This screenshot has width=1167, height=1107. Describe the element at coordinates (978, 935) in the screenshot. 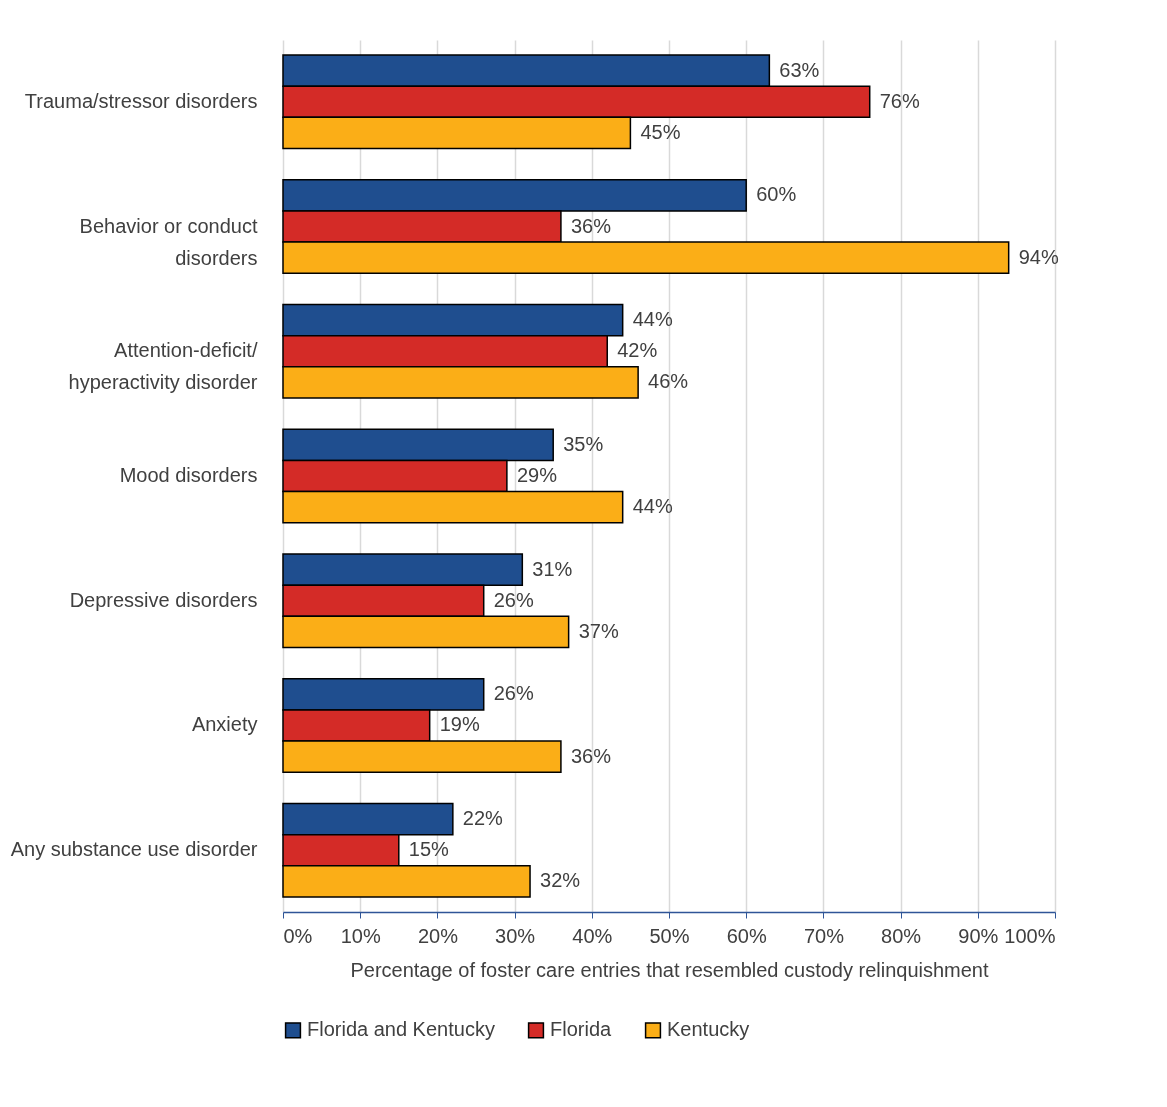

I see `x-tick-label: 90%` at that location.